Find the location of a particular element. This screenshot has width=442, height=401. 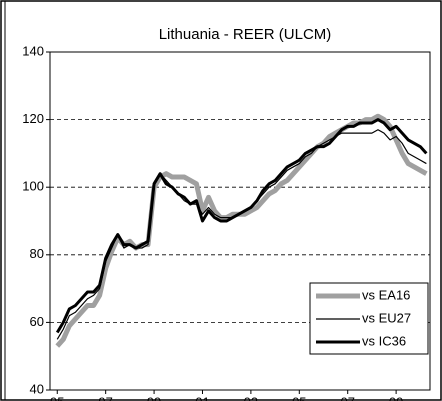

x-tick-label: 03 is located at coordinates (251, 397).